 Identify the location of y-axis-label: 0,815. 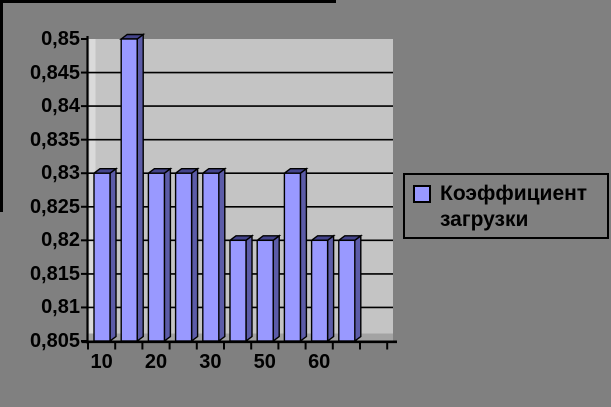
(54, 273).